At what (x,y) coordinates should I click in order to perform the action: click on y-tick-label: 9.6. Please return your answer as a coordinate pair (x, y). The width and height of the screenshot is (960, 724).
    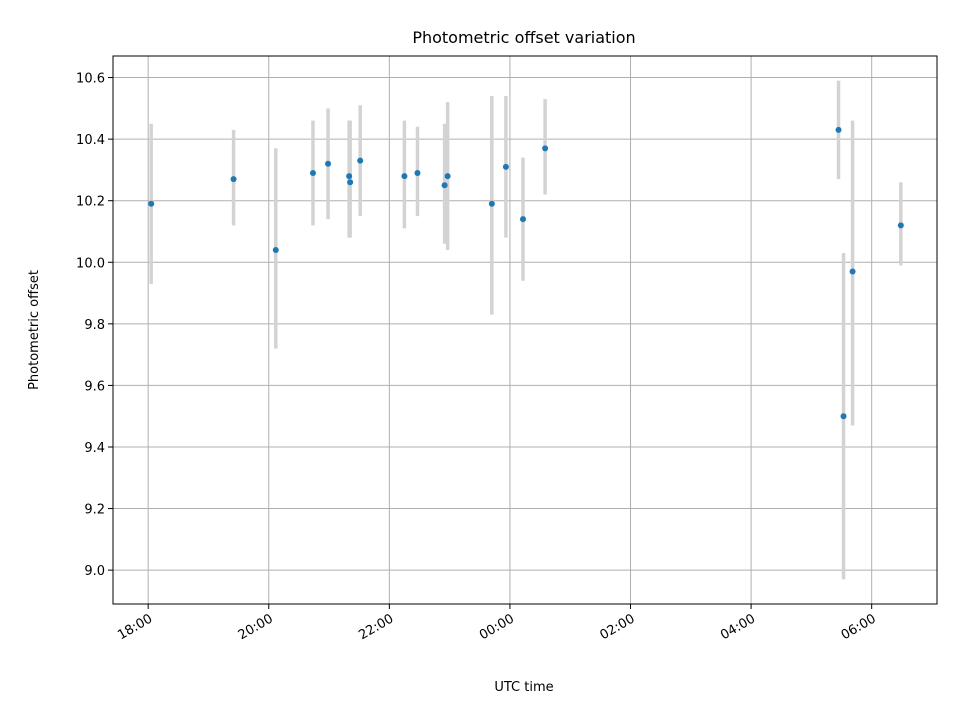
    Looking at the image, I should click on (94, 386).